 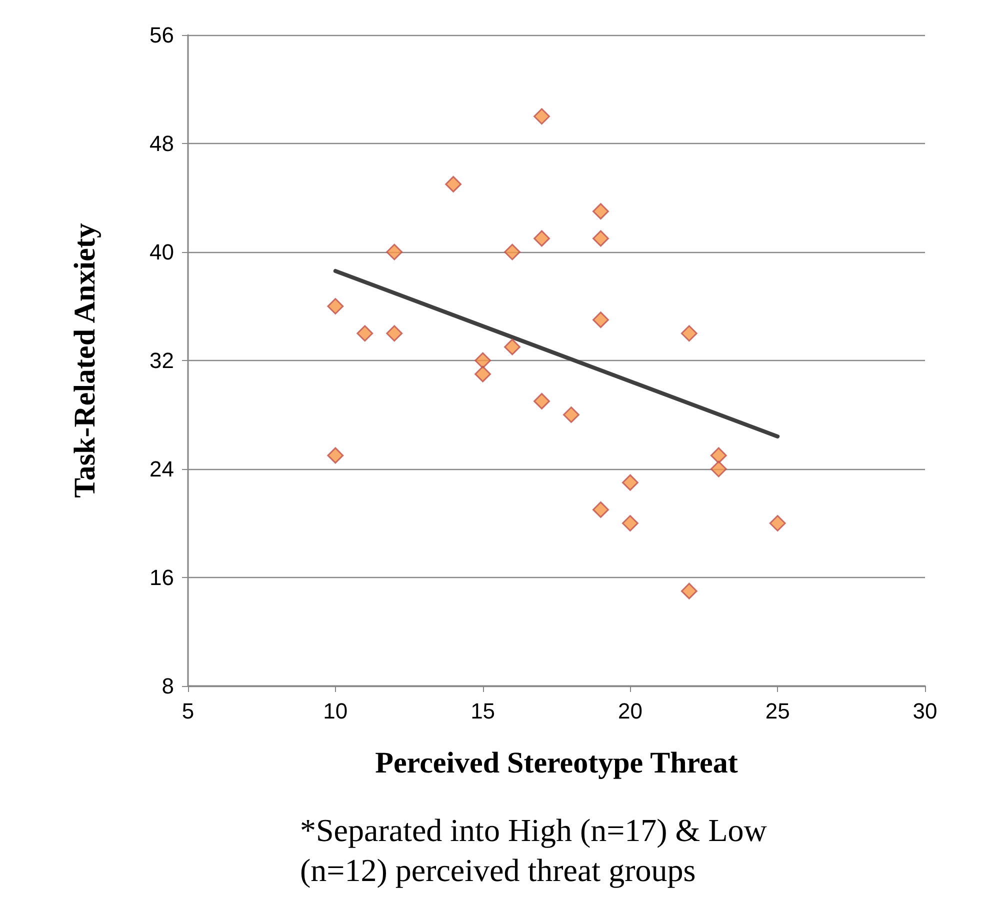 What do you see at coordinates (556, 763) in the screenshot?
I see `x-axis-title: Perceived Stereotype Threat` at bounding box center [556, 763].